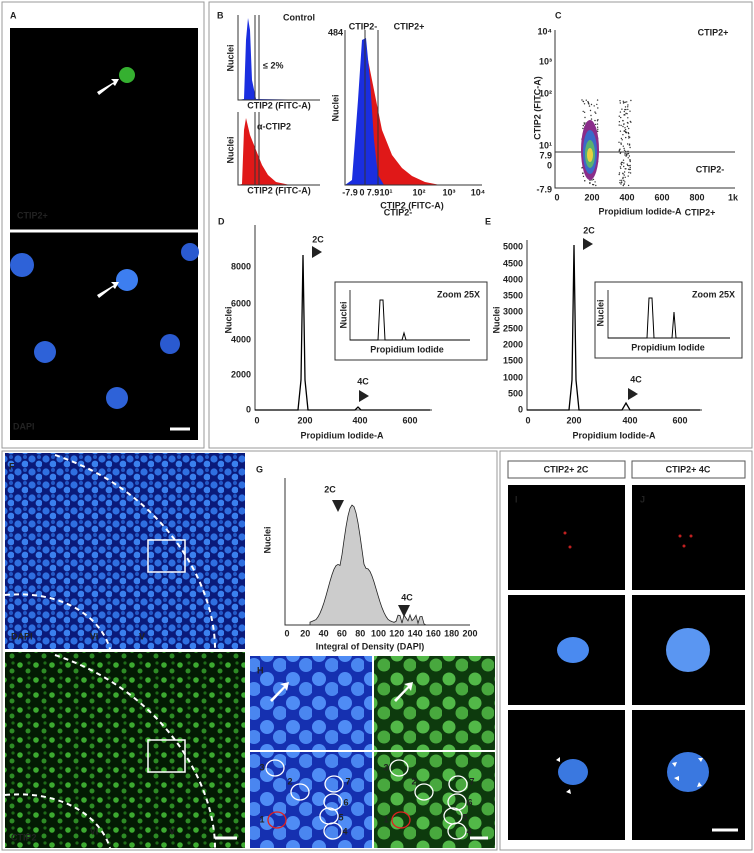 The image size is (754, 853). What do you see at coordinates (451, 633) in the screenshot?
I see `x-tick-label: 180` at bounding box center [451, 633].